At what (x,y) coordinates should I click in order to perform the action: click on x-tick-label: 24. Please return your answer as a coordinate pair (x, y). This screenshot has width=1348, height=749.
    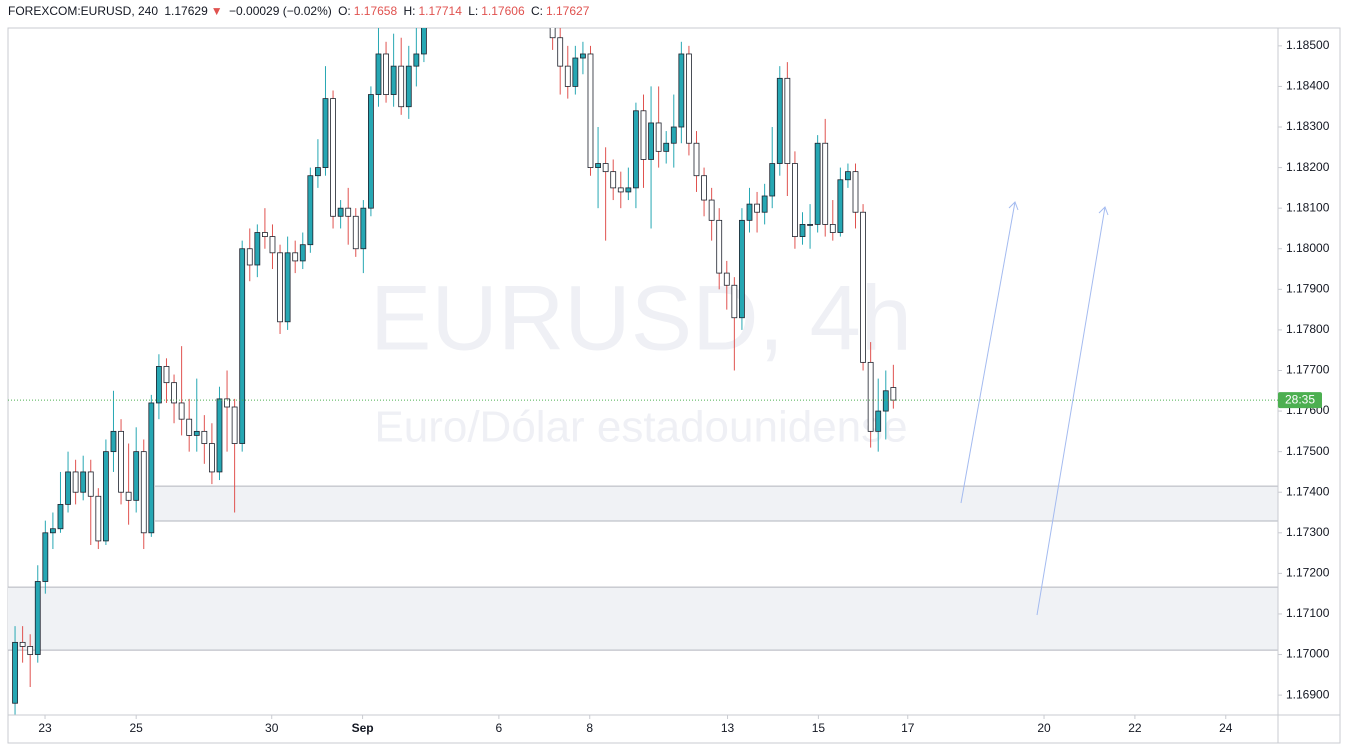
    Looking at the image, I should click on (1226, 728).